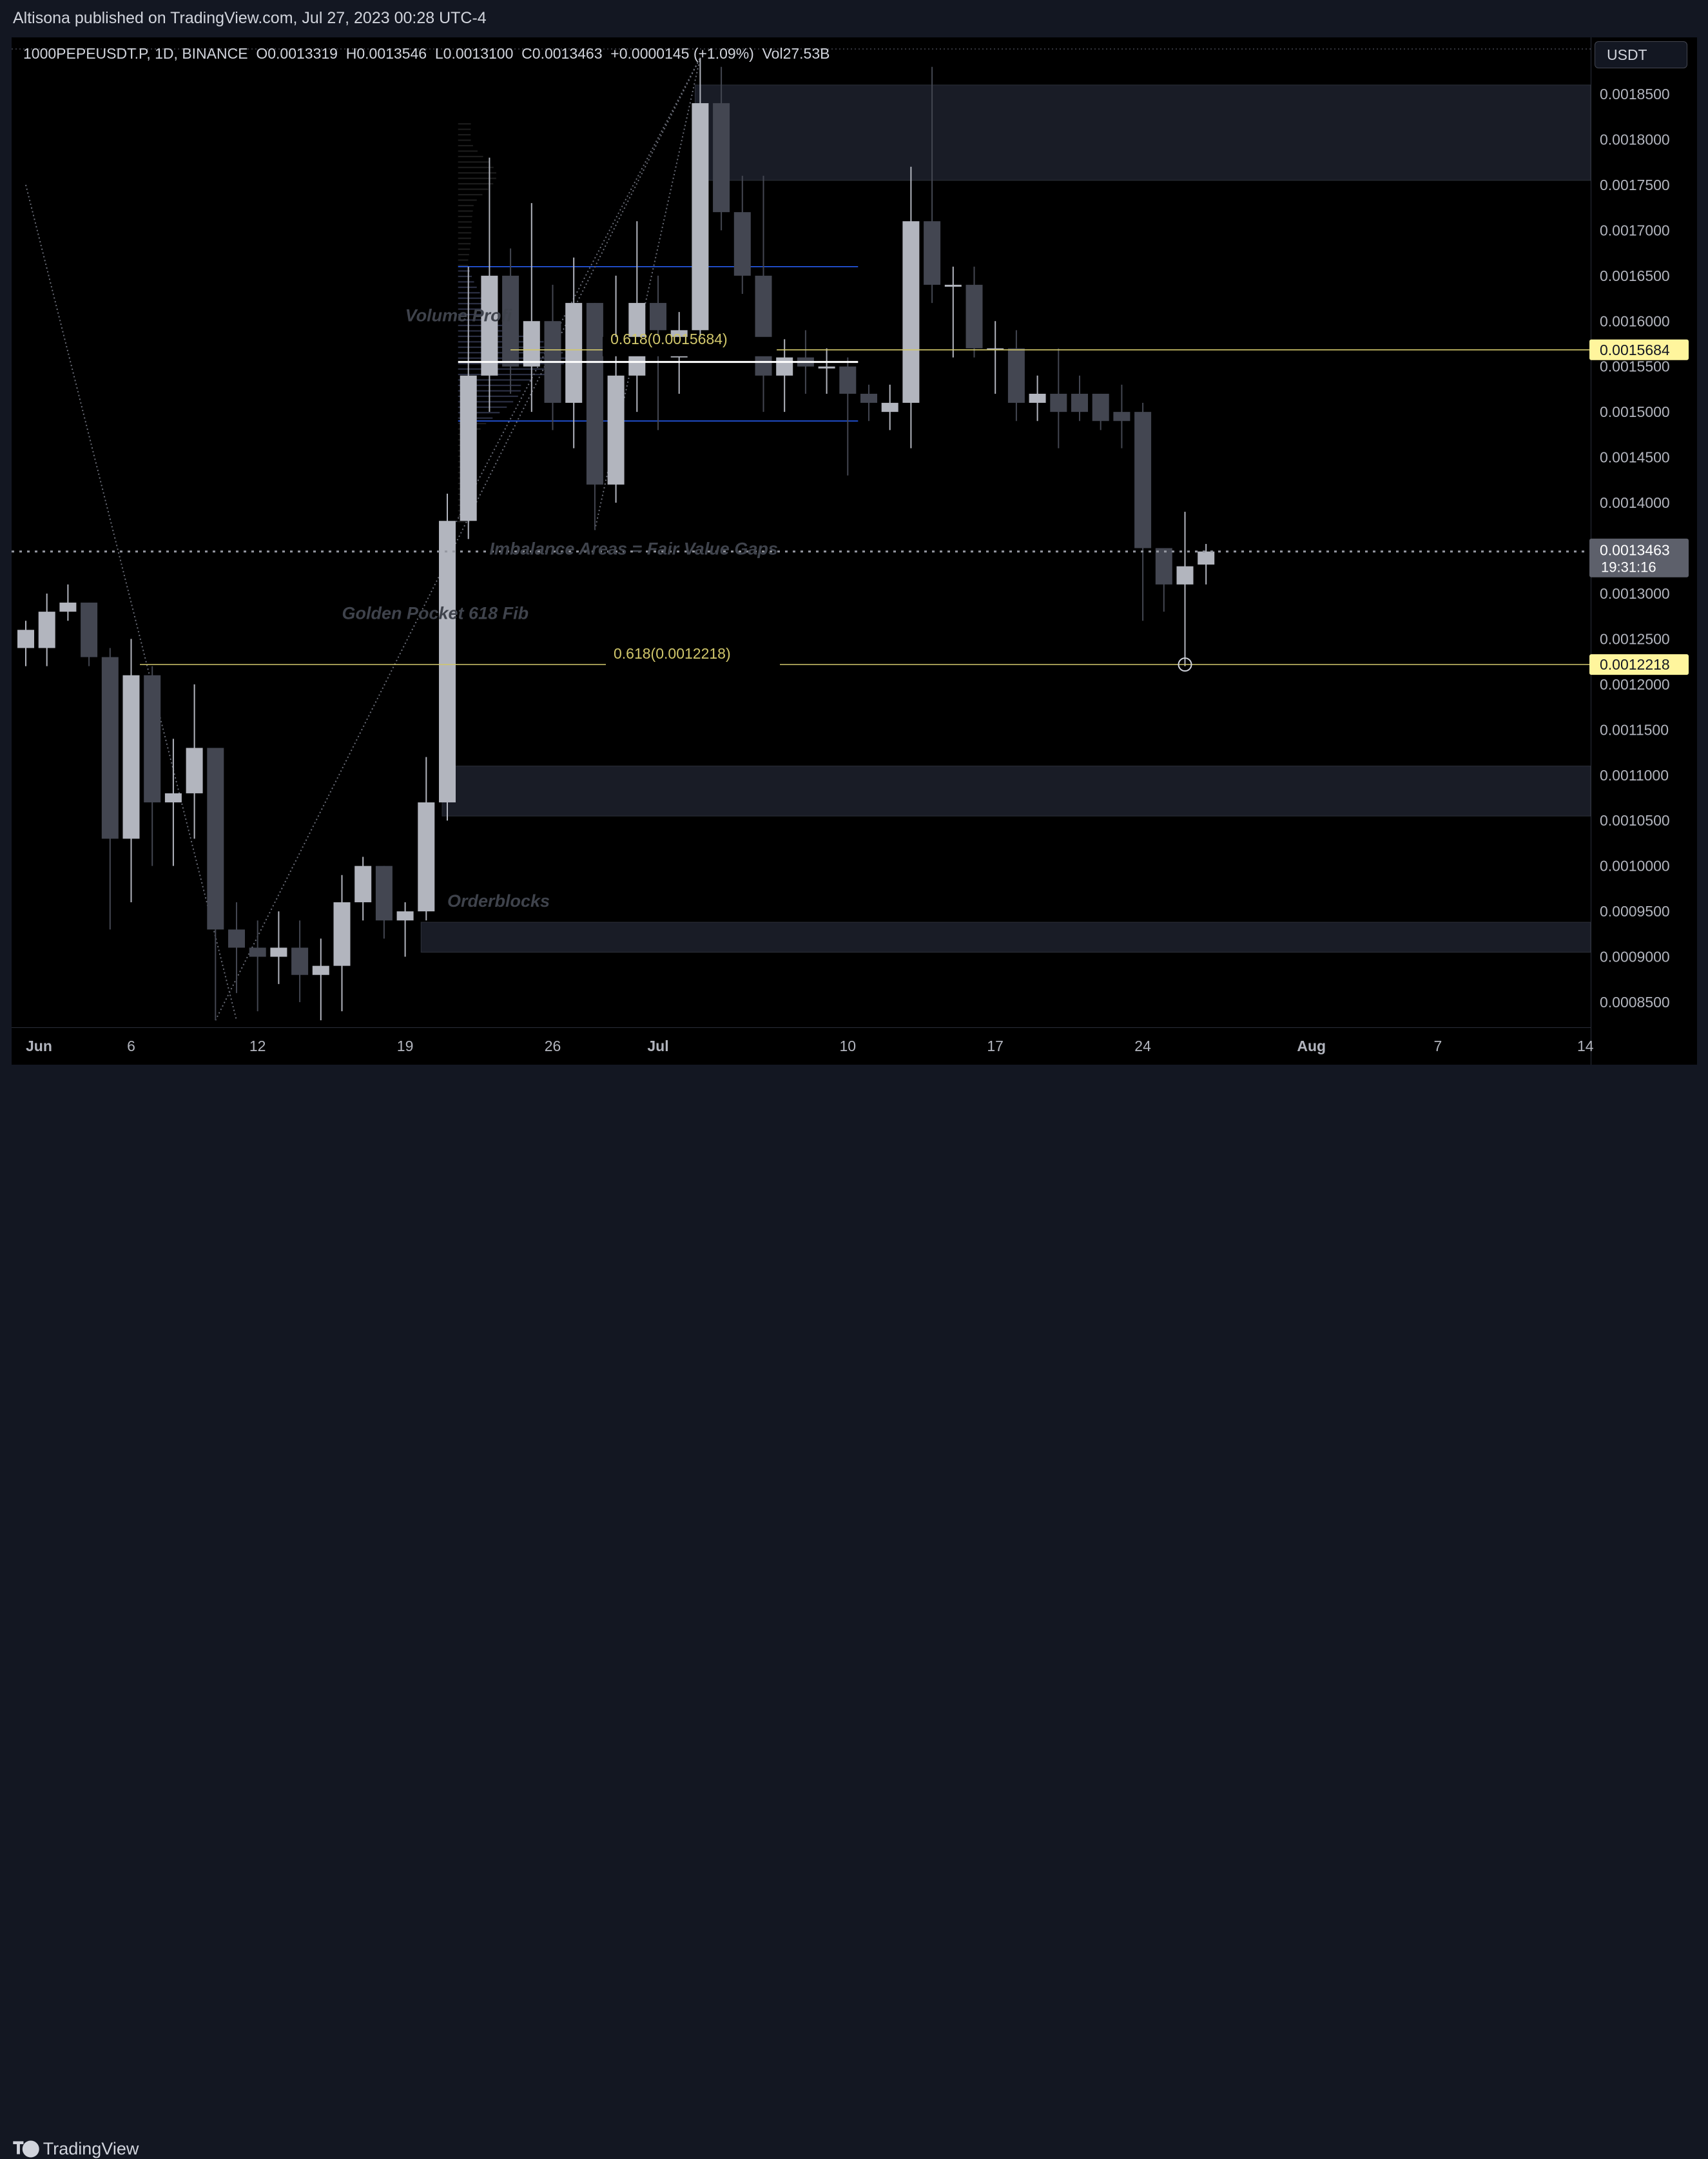 This screenshot has height=2159, width=1708. What do you see at coordinates (386, 53) in the screenshot?
I see `legend-high: H0.0013546` at bounding box center [386, 53].